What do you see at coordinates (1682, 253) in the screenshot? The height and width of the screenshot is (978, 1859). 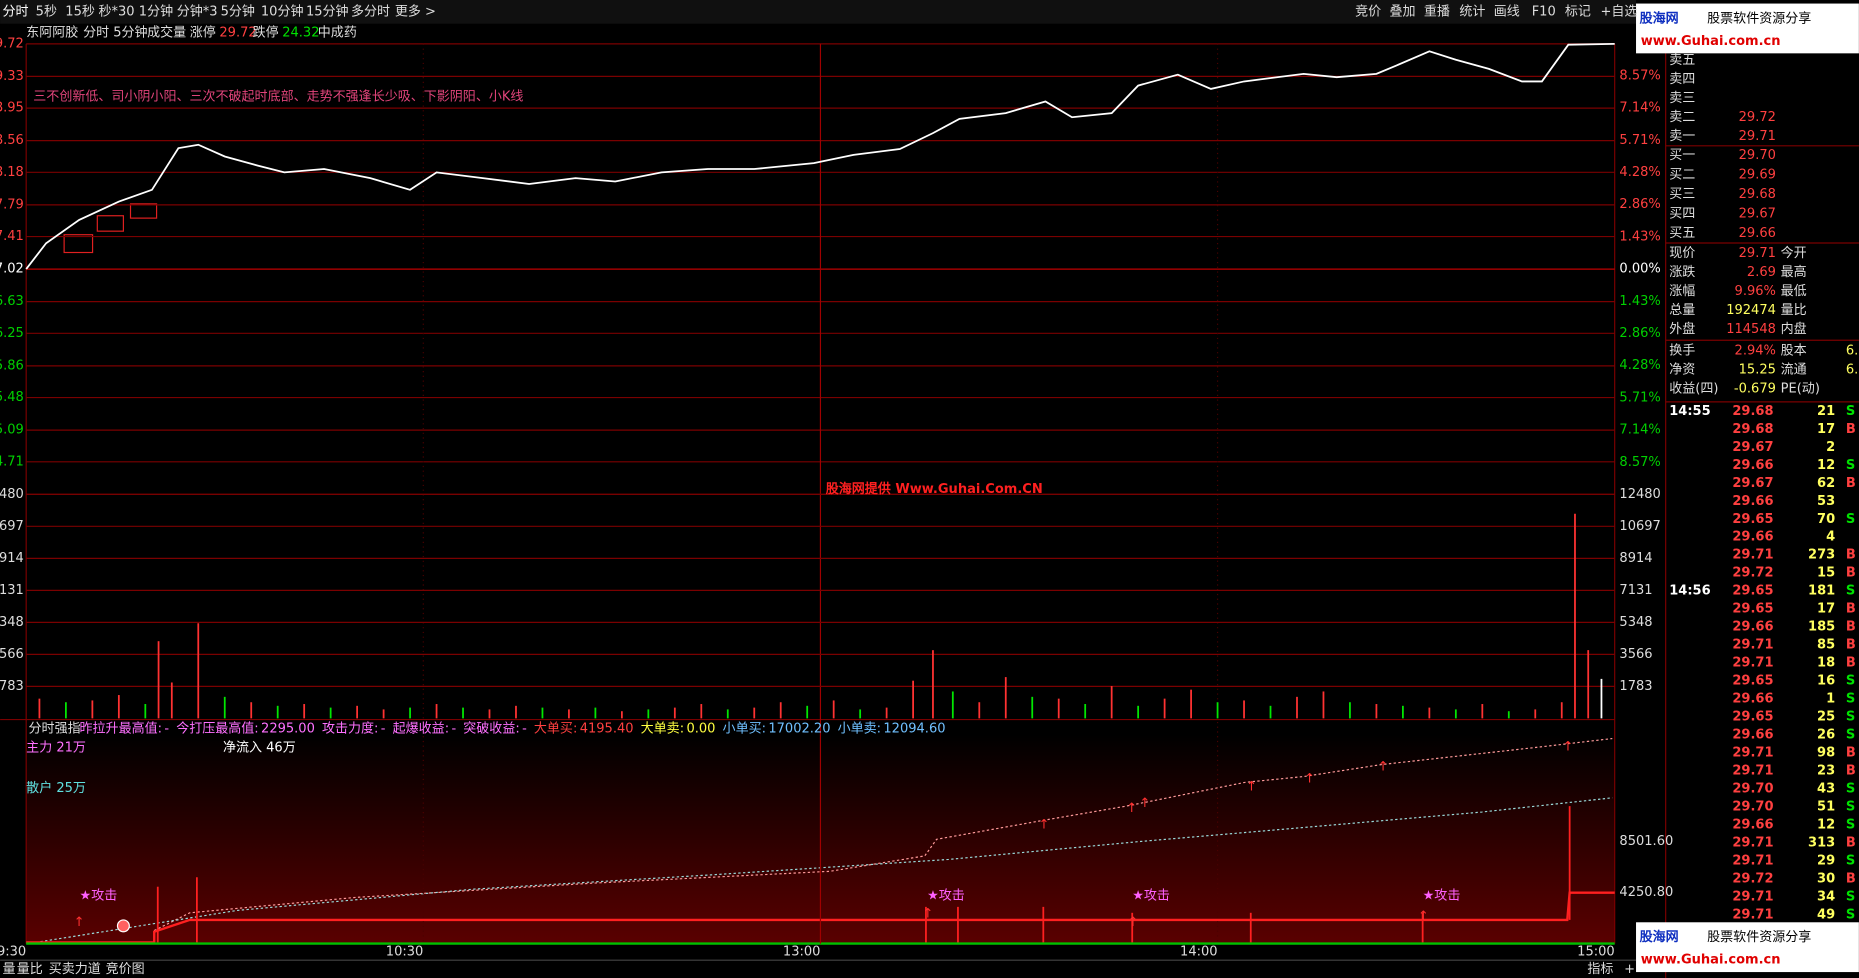 I see `stat-label: 现价` at bounding box center [1682, 253].